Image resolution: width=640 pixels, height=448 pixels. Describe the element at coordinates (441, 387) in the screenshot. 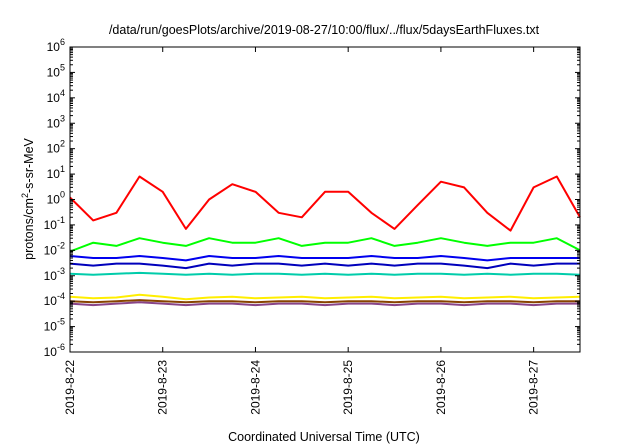

I see `x-tick-label: 2019-8-26` at that location.